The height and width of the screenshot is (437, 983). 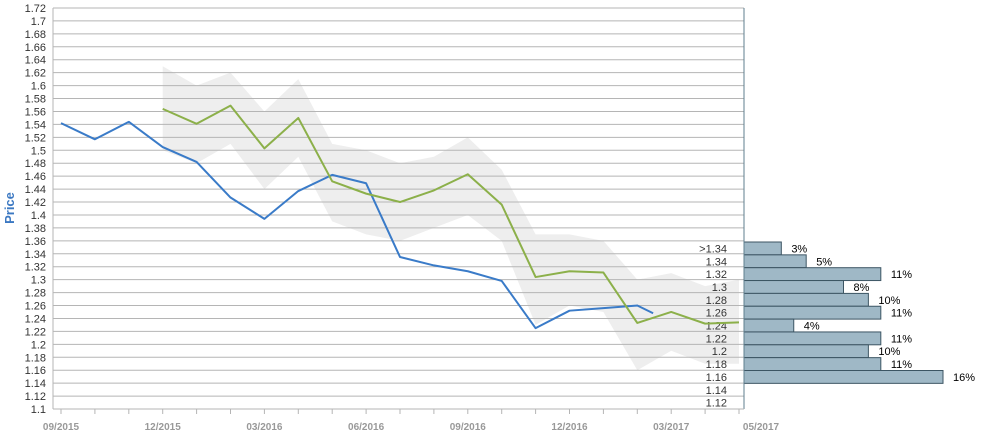 I want to click on y-tick-label: 1.42, so click(x=35, y=203).